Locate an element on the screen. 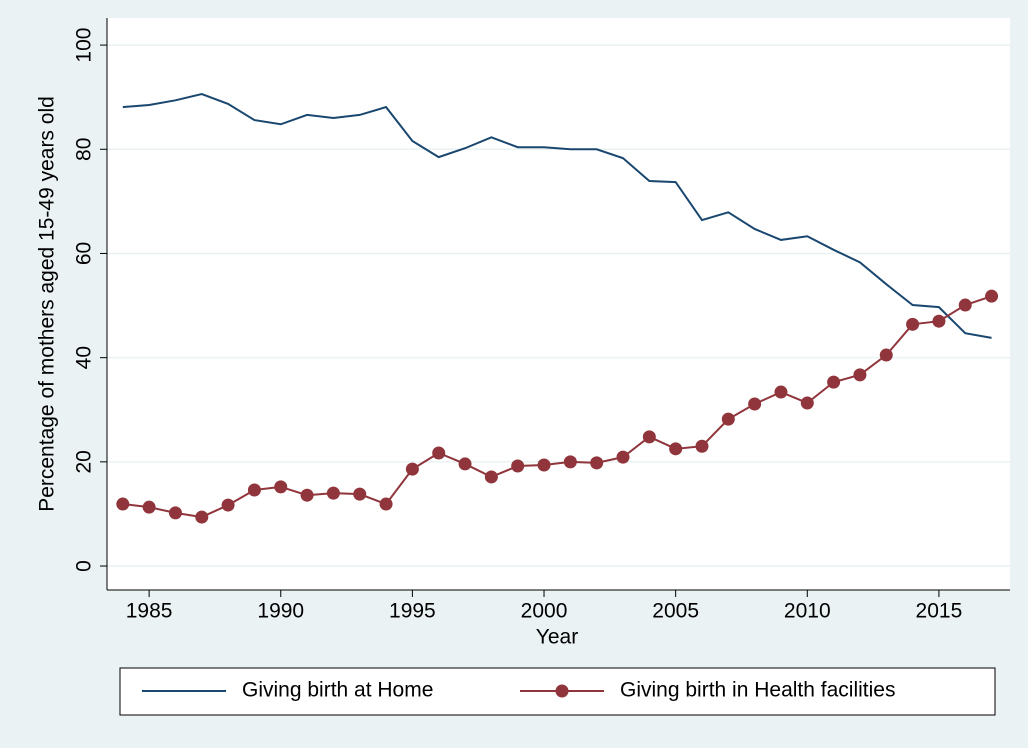 This screenshot has width=1028, height=748. legend-marker is located at coordinates (562, 691).